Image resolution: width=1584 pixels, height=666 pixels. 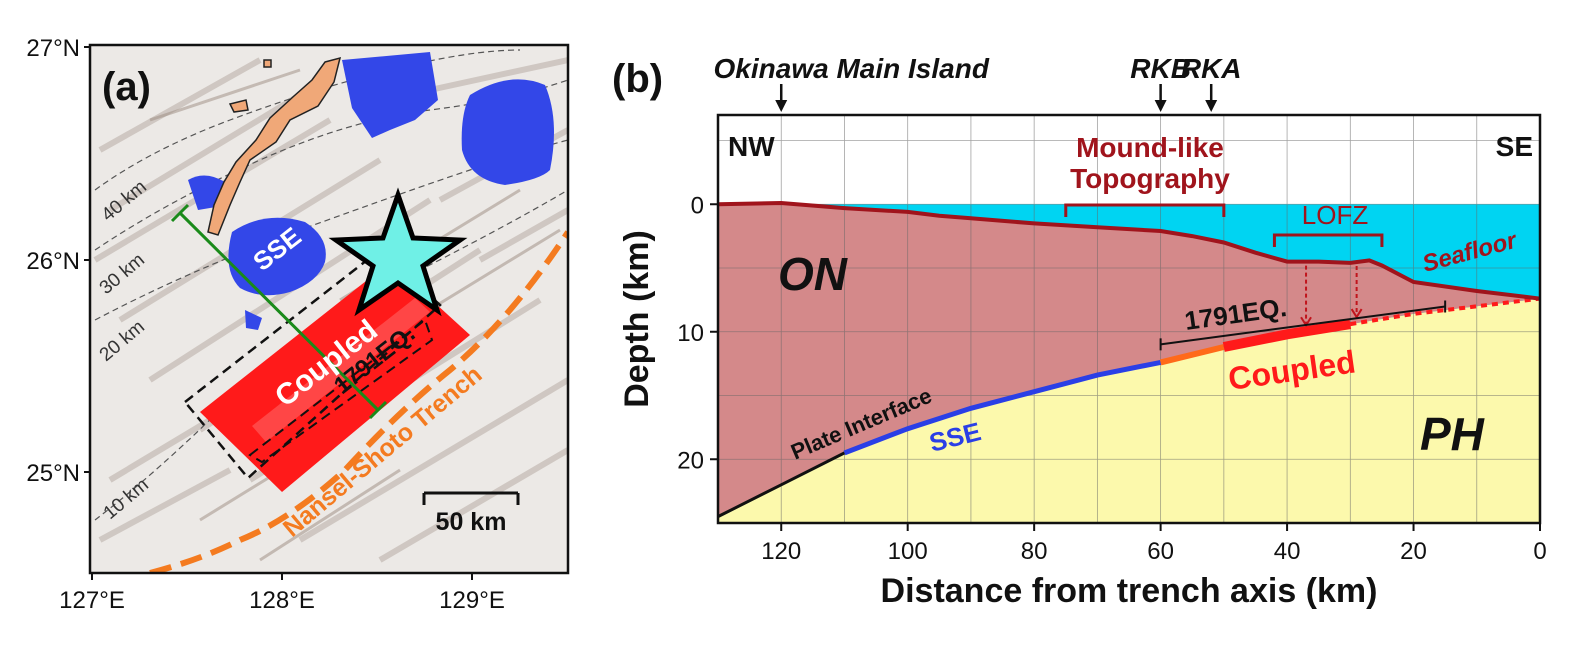 I want to click on scalebar-label: 50 km, so click(x=471, y=522).